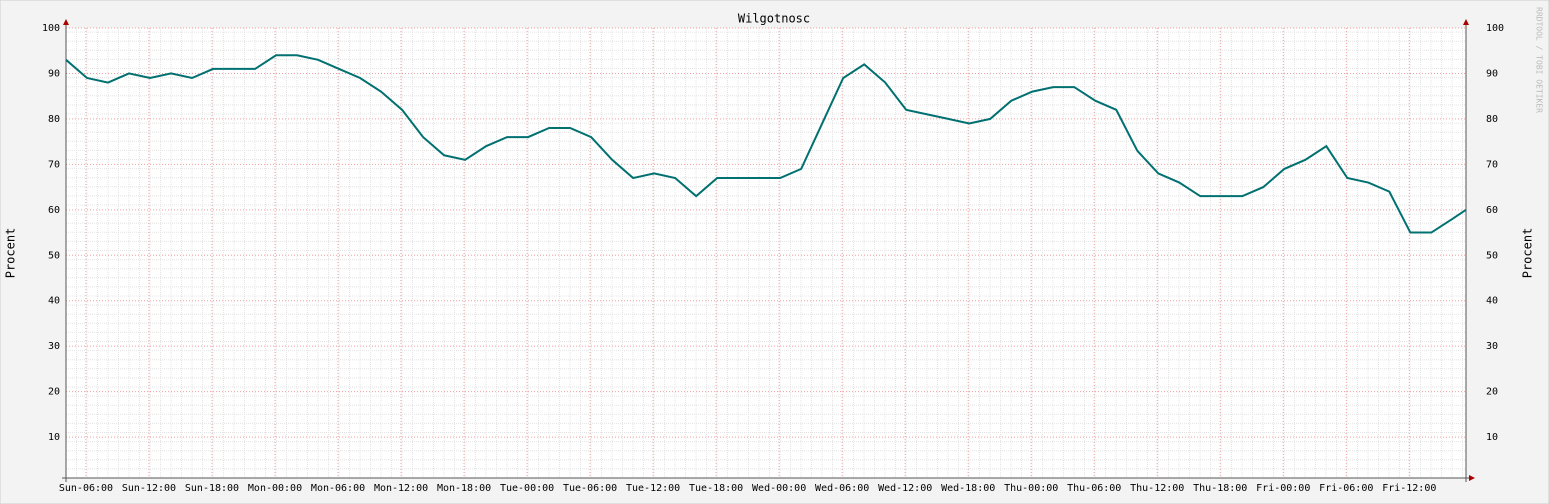 The image size is (1549, 504). Describe the element at coordinates (1283, 488) in the screenshot. I see `x-tick-label: Fri-00:00` at that location.